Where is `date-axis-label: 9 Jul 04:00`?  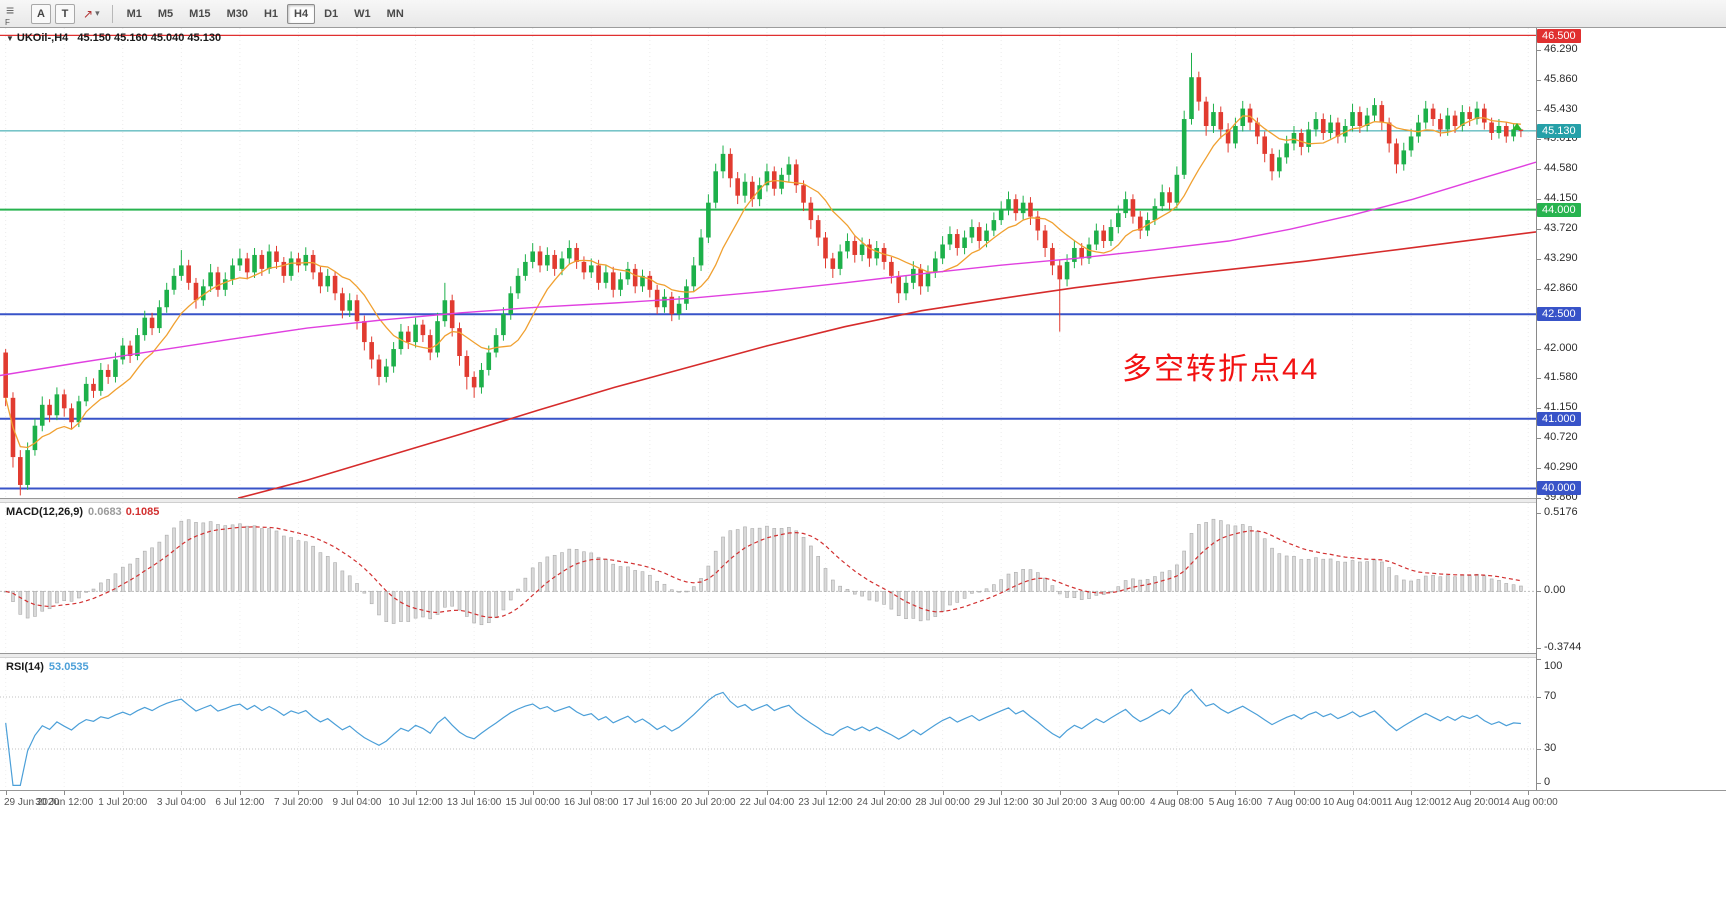
date-axis-label: 9 Jul 04:00 is located at coordinates (357, 802).